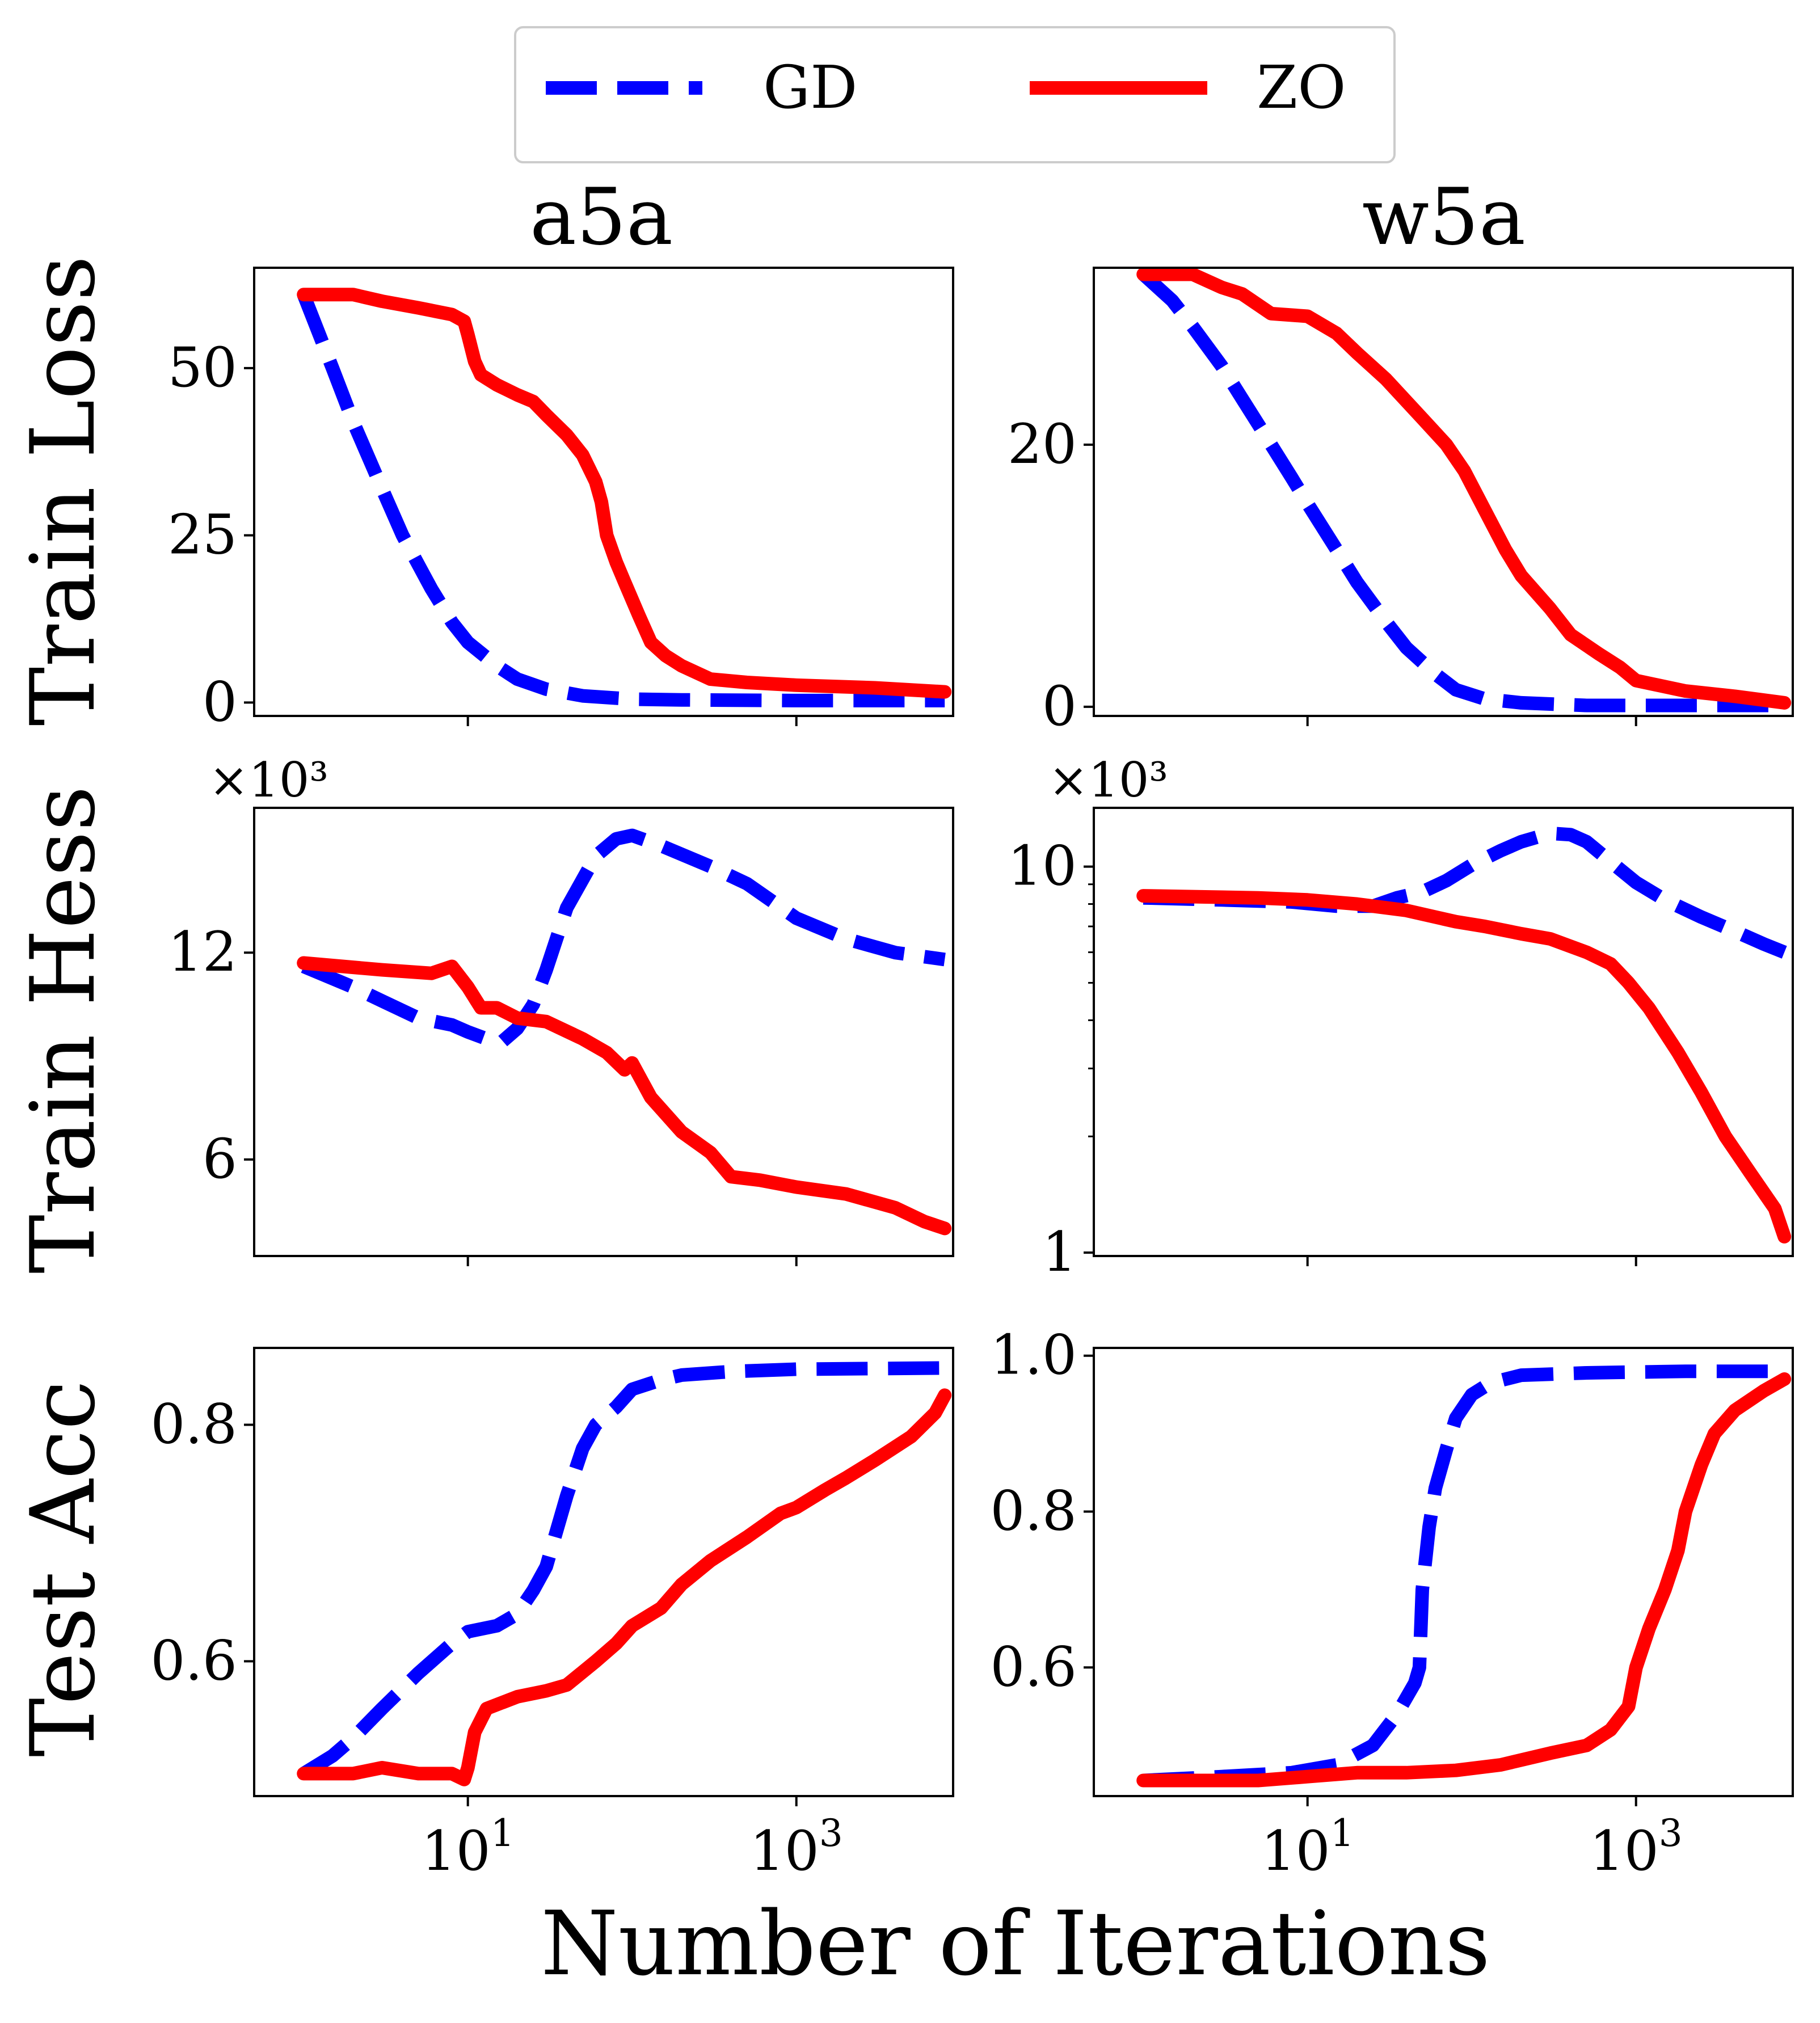  Describe the element at coordinates (1033, 1355) in the screenshot. I see `y-tick-label: 1.0` at that location.